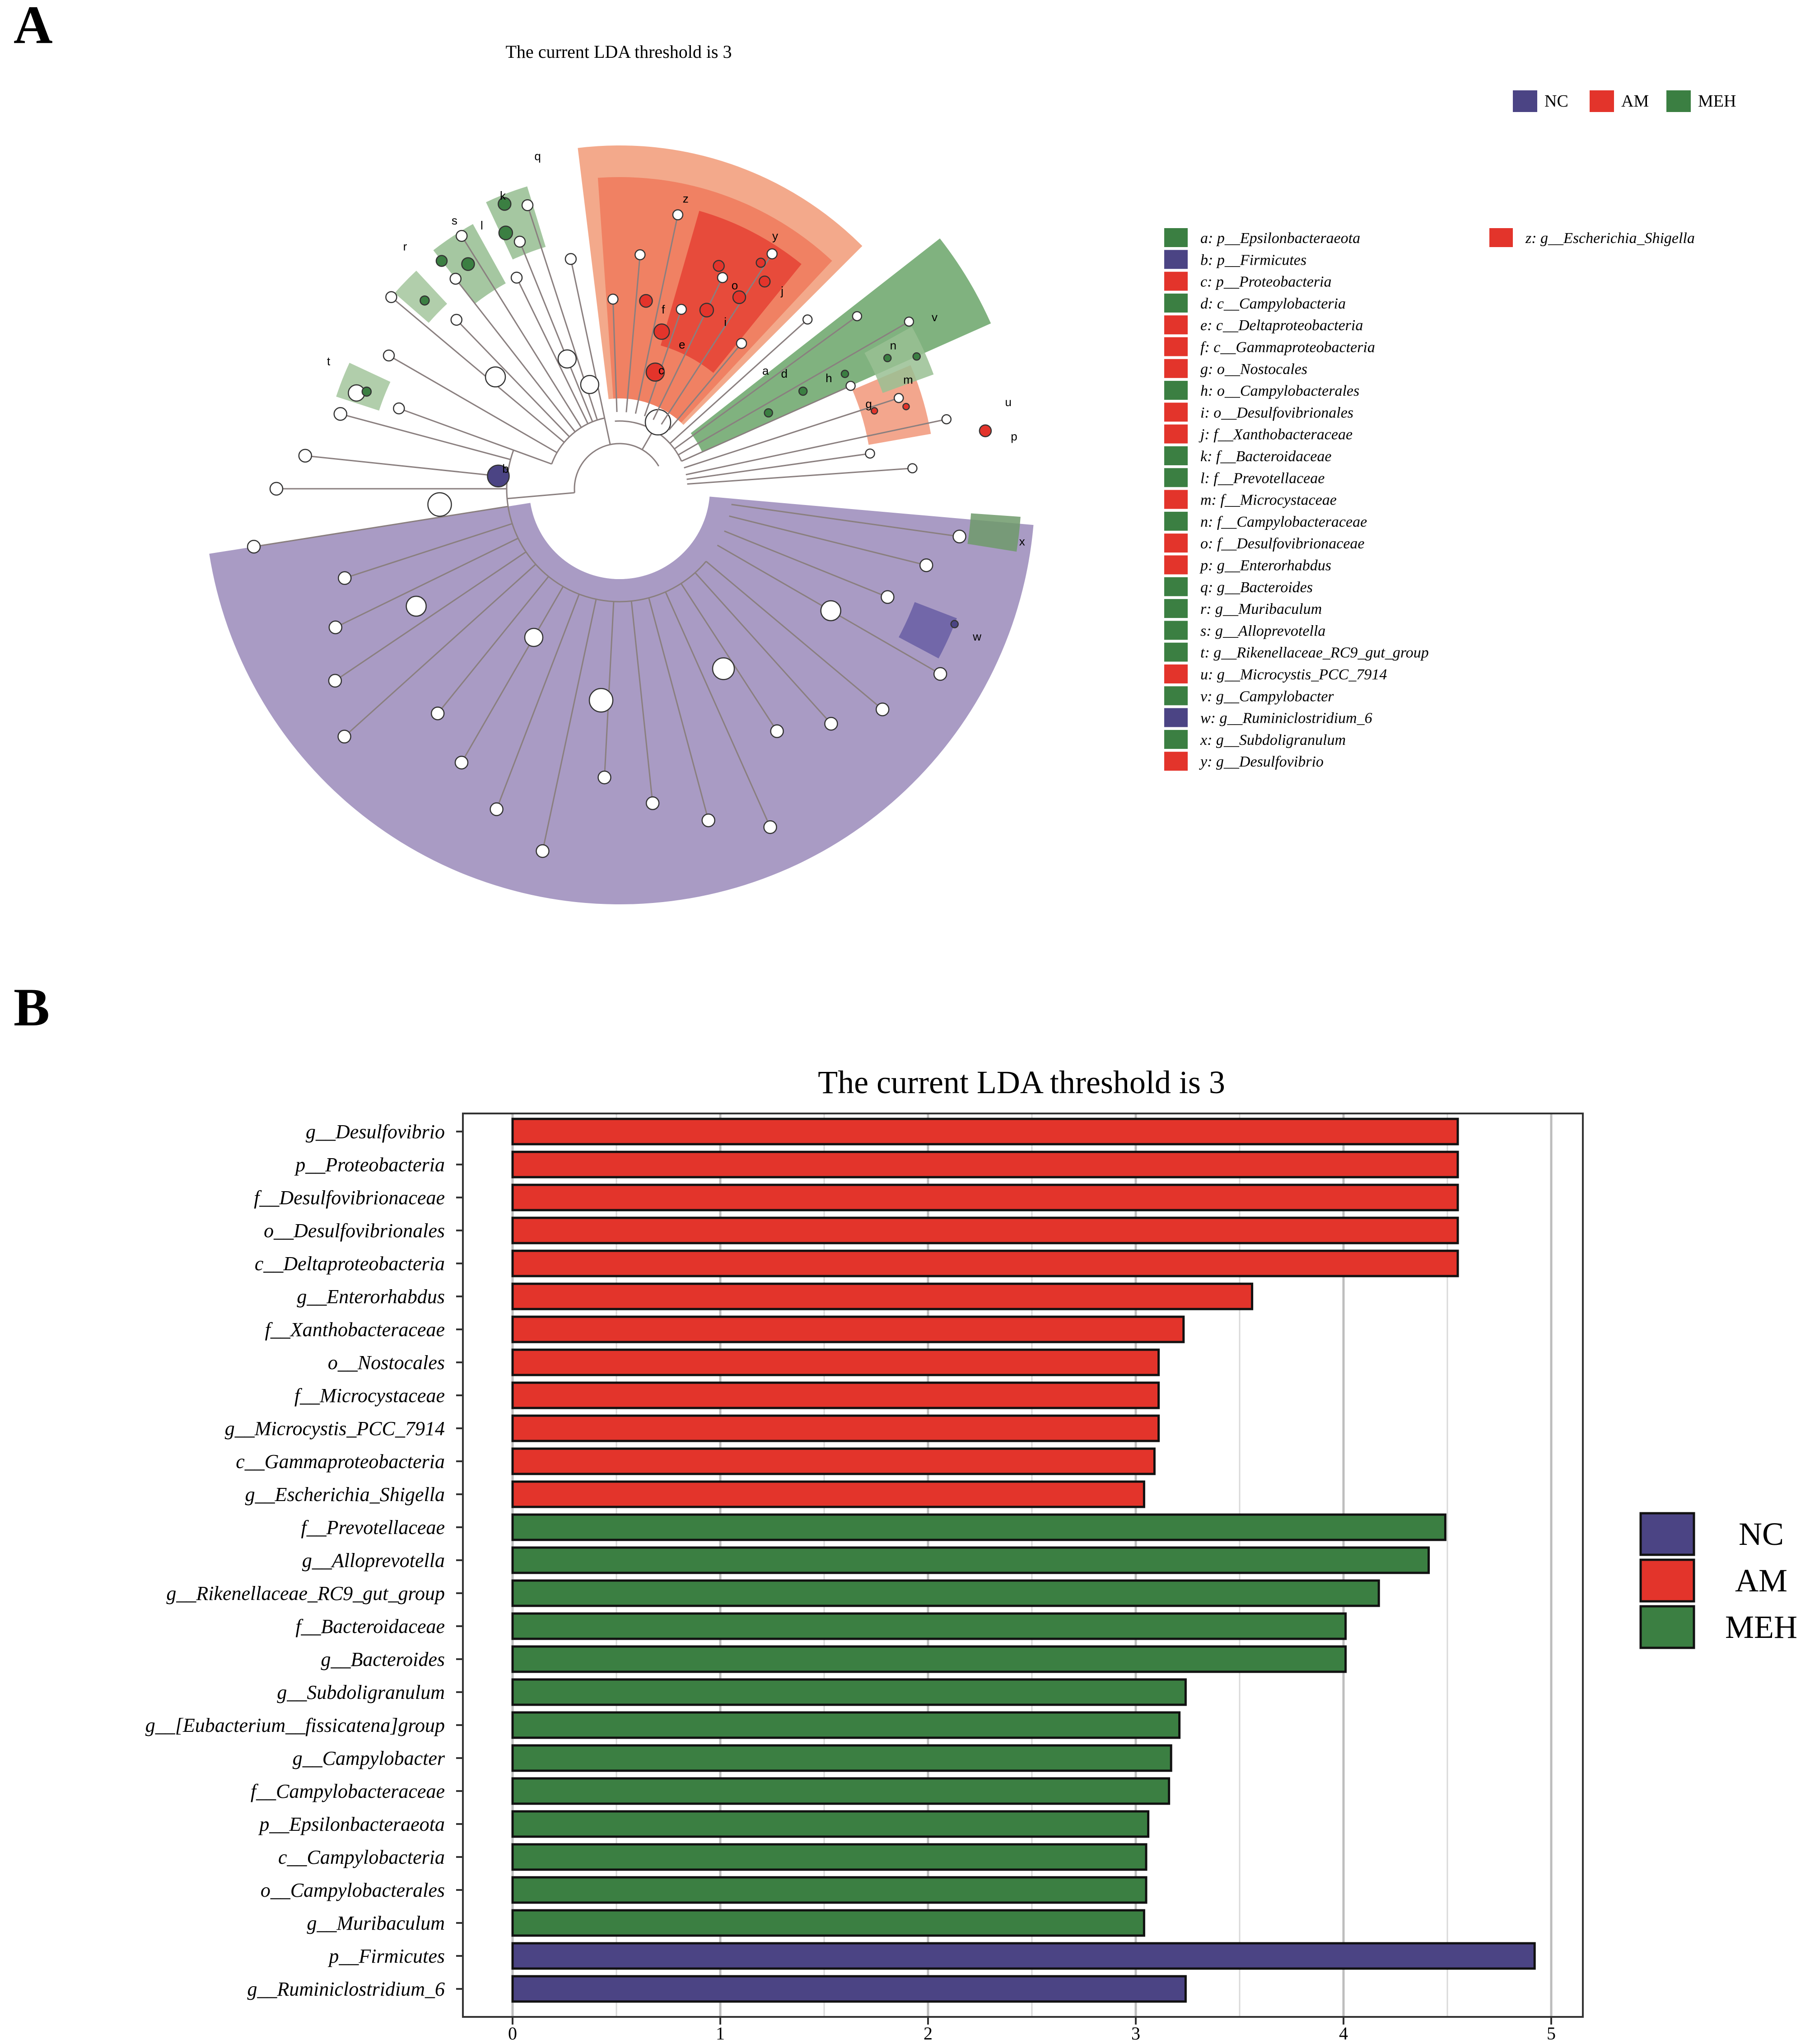 Image resolution: width=1810 pixels, height=2044 pixels. Describe the element at coordinates (1718, 1580) in the screenshot. I see `chart-legend: NC AM MEH` at that location.